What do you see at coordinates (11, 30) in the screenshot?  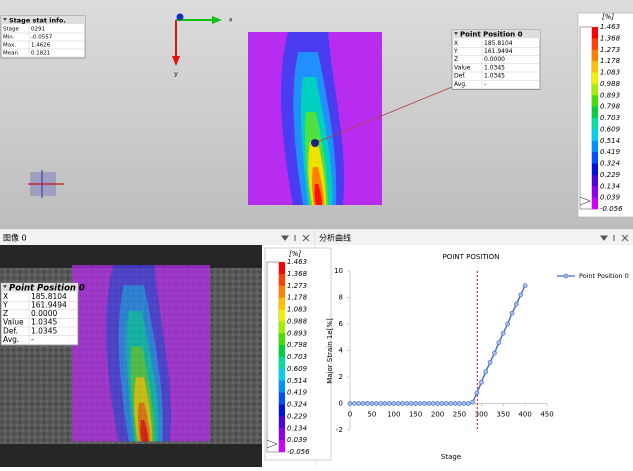 I see `row-key: Stage` at bounding box center [11, 30].